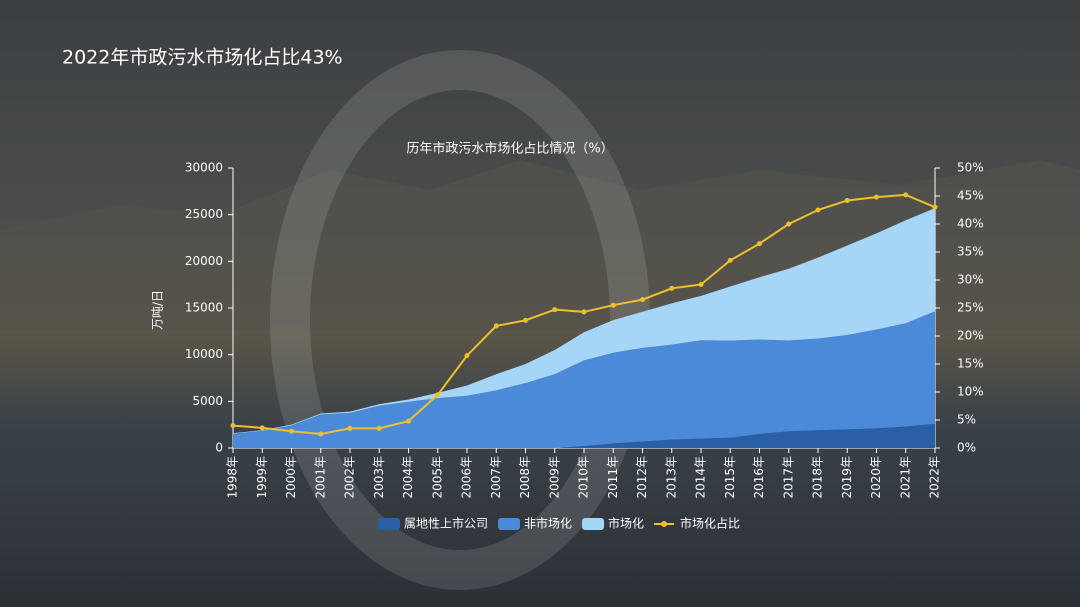 This screenshot has width=1080, height=611. I want to click on x-tick-label: 2002年, so click(350, 477).